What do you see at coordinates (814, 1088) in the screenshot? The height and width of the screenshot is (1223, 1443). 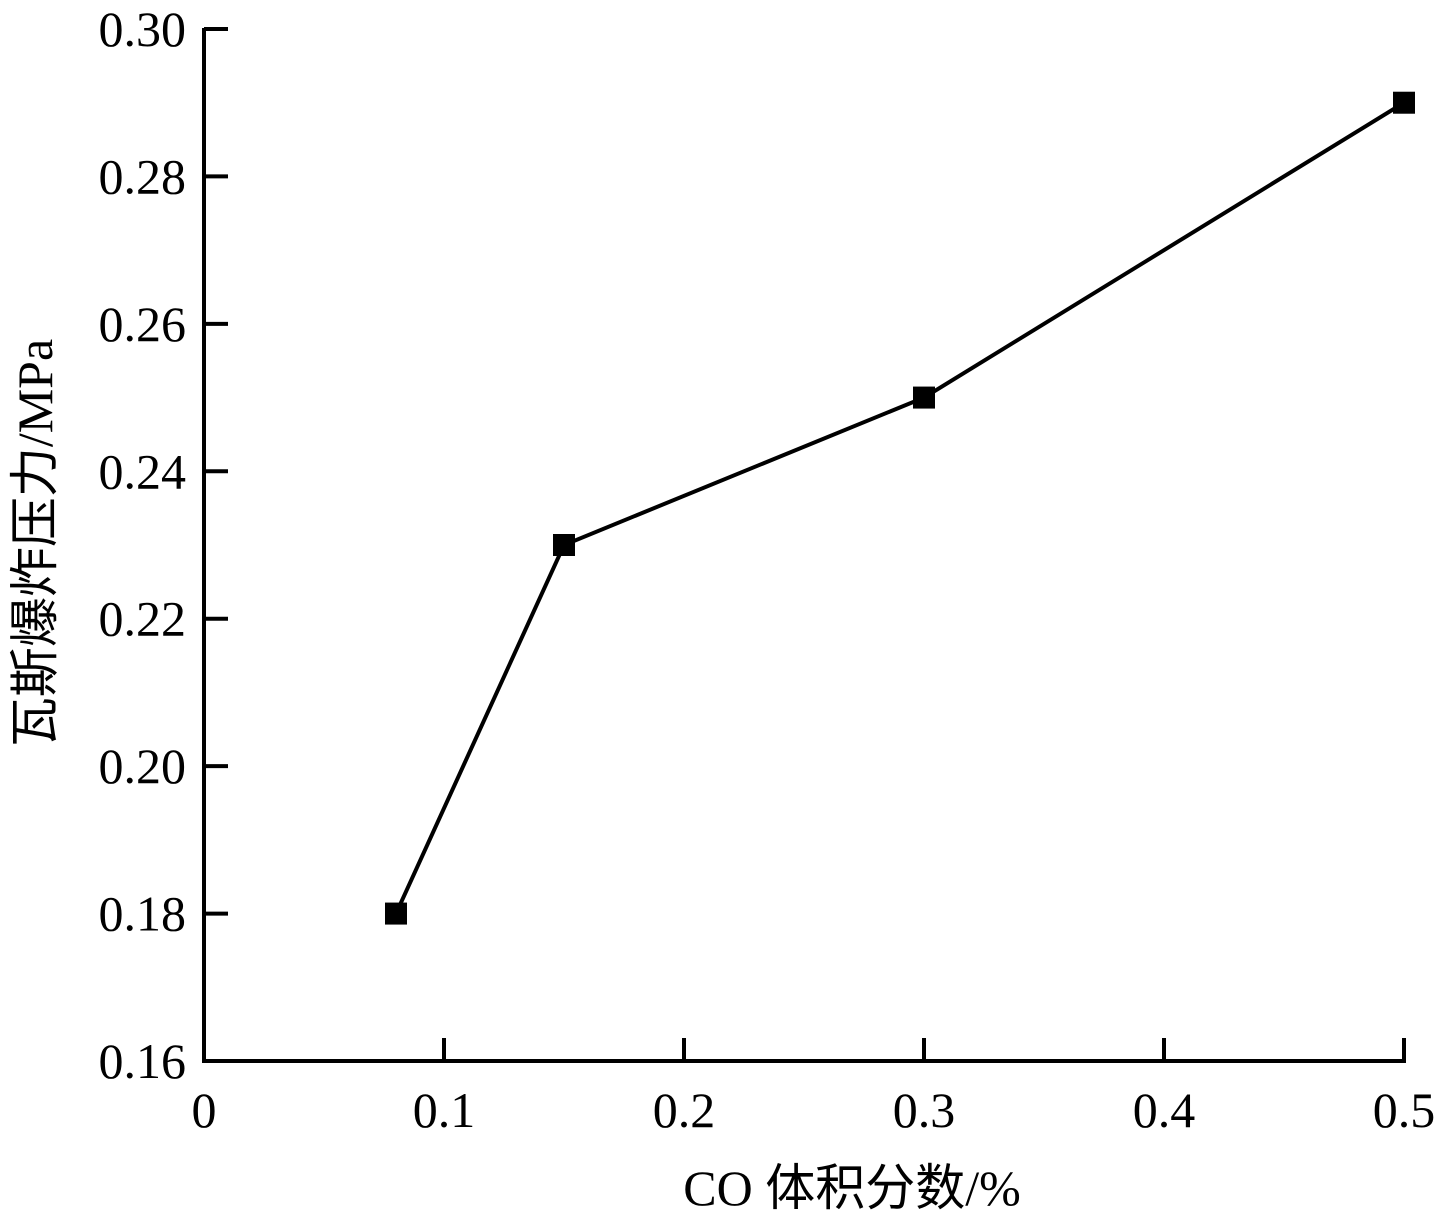 I see `x-axis-ticks: 0 0.1 0.2 0.3 0.4 0.5` at bounding box center [814, 1088].